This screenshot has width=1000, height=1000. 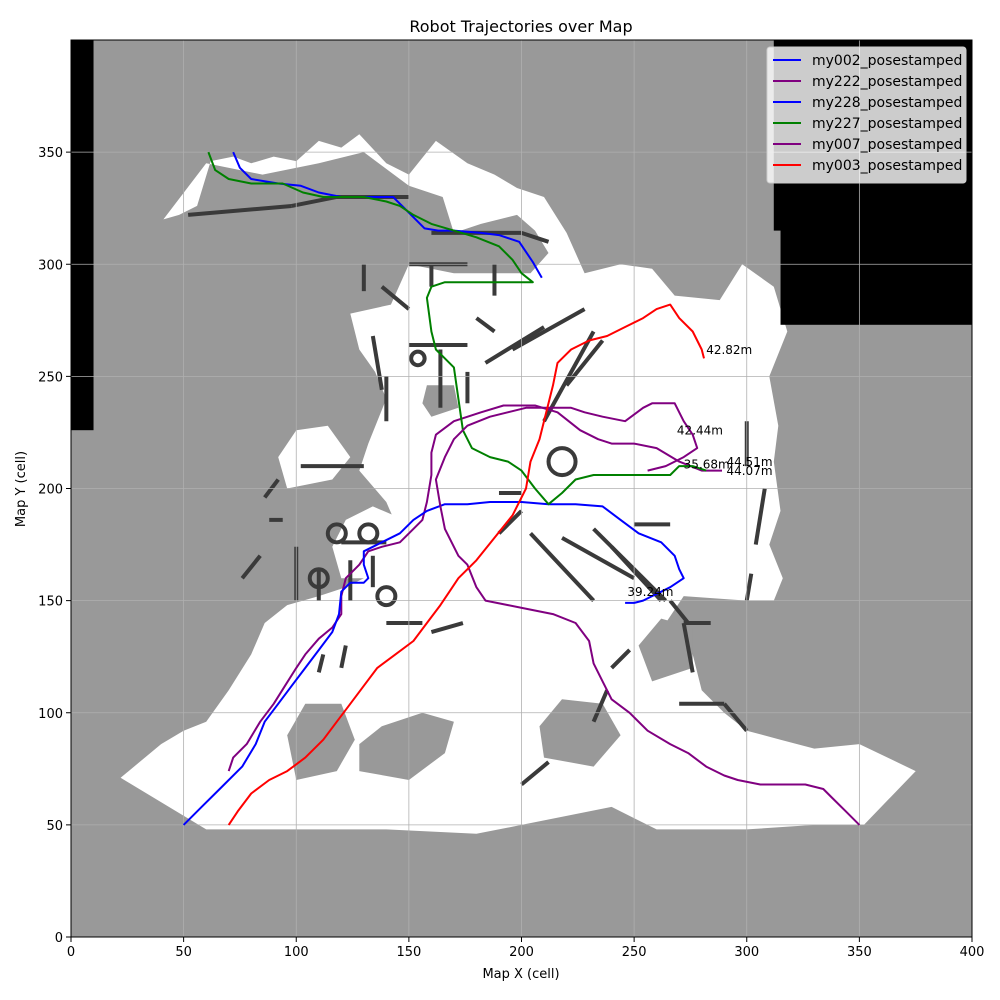 I want to click on x-tick-label-0: 0, so click(x=71, y=952).